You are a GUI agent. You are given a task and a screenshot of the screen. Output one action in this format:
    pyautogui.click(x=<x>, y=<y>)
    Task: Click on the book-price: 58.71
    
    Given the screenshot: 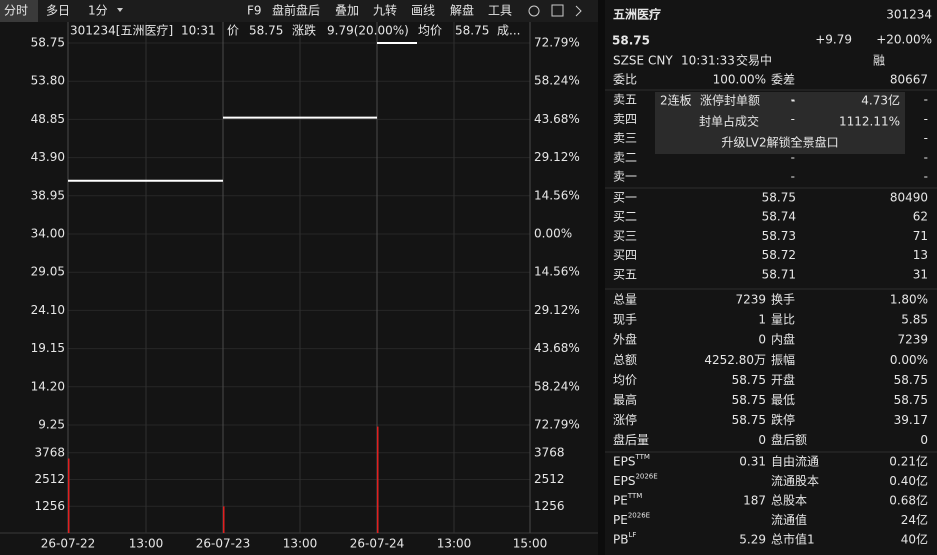 What is the action you would take?
    pyautogui.click(x=779, y=274)
    